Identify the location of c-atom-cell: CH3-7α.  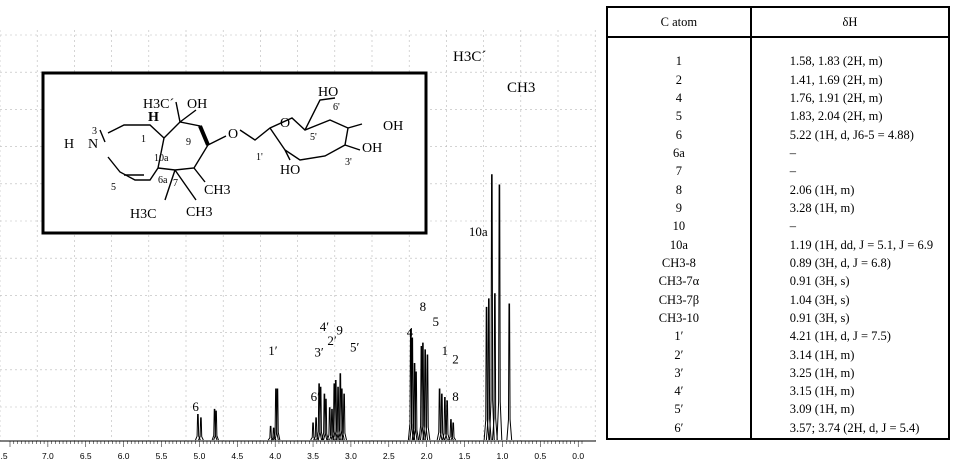
(680, 282).